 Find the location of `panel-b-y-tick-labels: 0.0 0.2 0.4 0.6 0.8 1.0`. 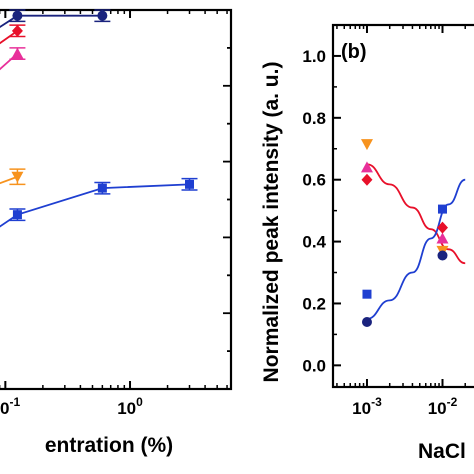

panel-b-y-tick-labels: 0.0 0.2 0.4 0.6 0.8 1.0 is located at coordinates (314, 211).